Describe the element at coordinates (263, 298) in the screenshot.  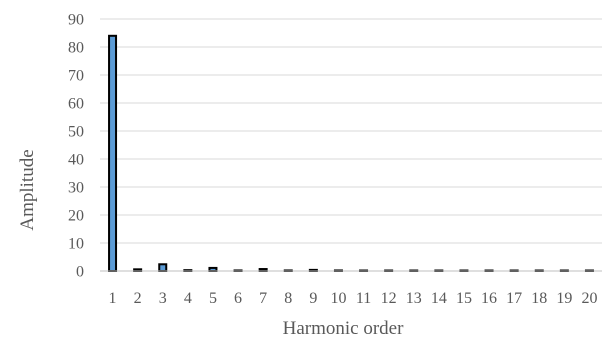
I see `x-tick-label: 7` at that location.